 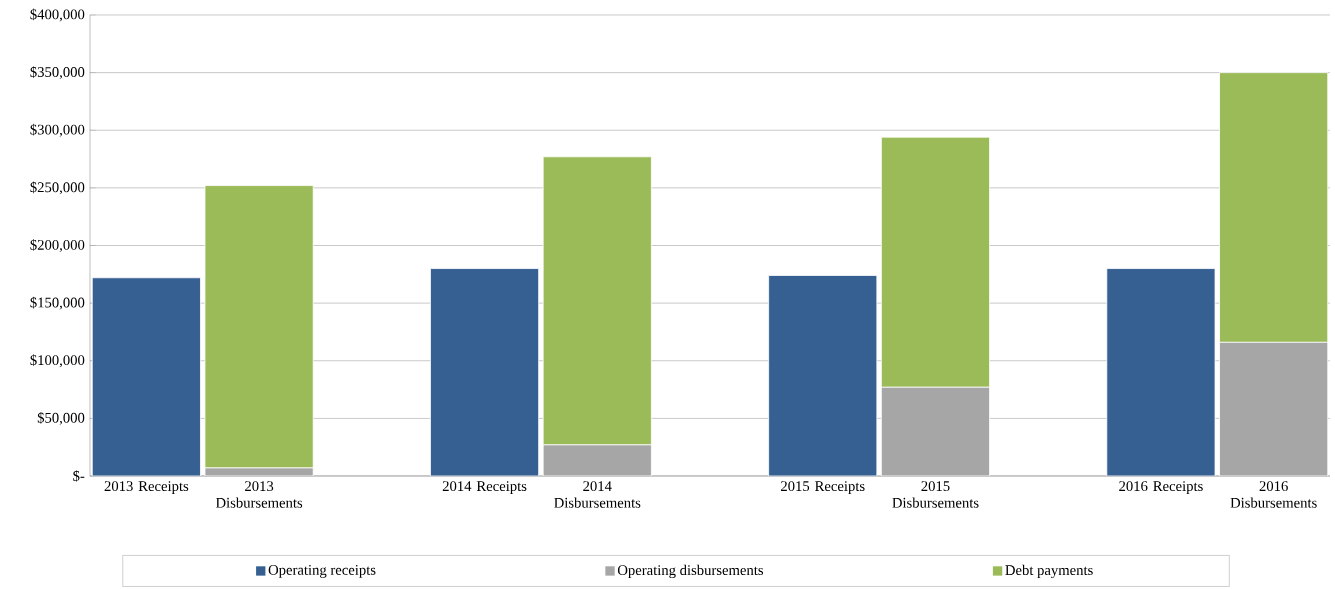 What do you see at coordinates (484, 488) in the screenshot?
I see `x-tick-label: 2014 Receipts` at bounding box center [484, 488].